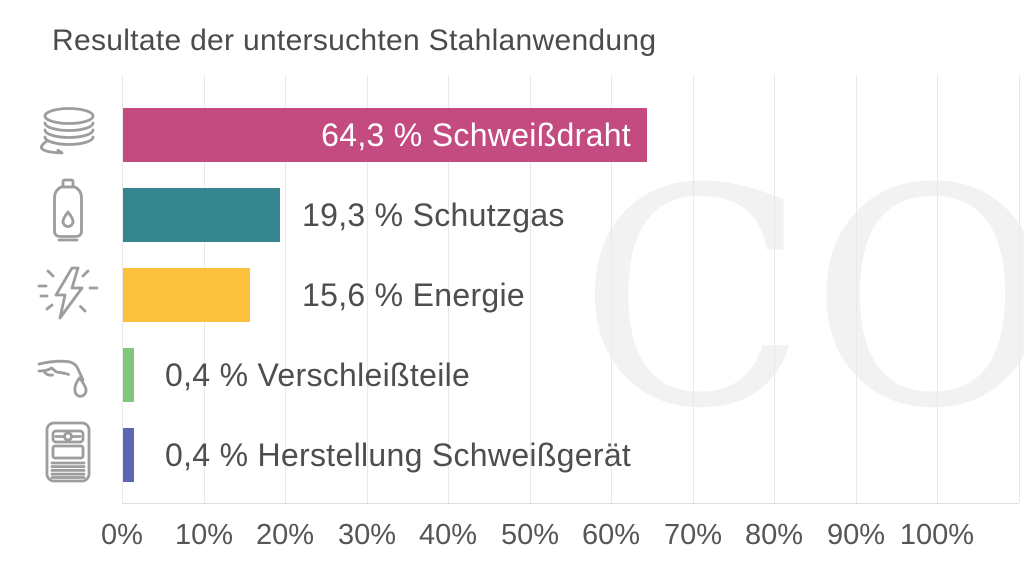  What do you see at coordinates (367, 535) in the screenshot?
I see `x-tick-label: 30%` at bounding box center [367, 535].